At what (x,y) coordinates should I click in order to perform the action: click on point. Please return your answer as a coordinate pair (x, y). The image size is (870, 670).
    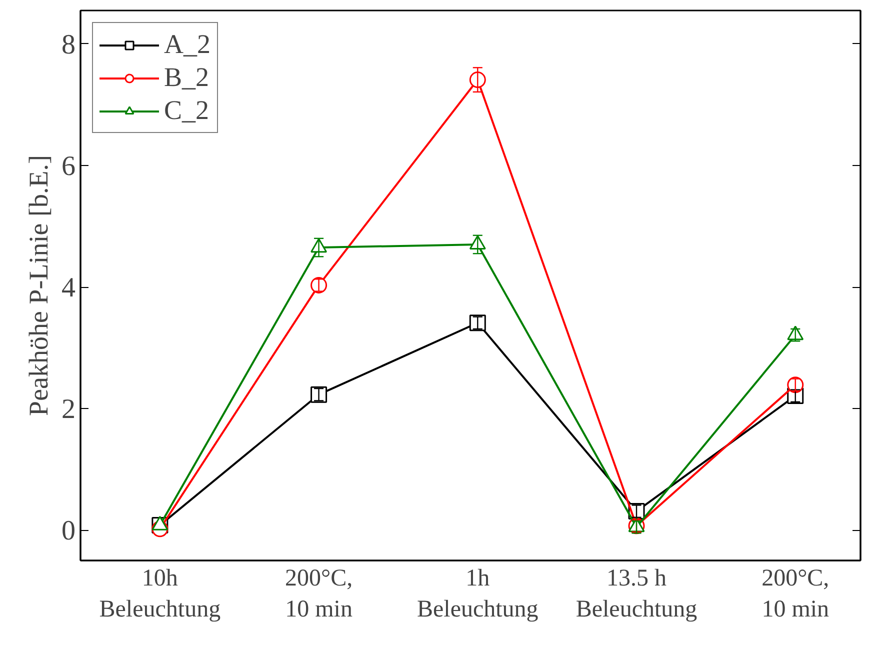
    Looking at the image, I should click on (477, 80).